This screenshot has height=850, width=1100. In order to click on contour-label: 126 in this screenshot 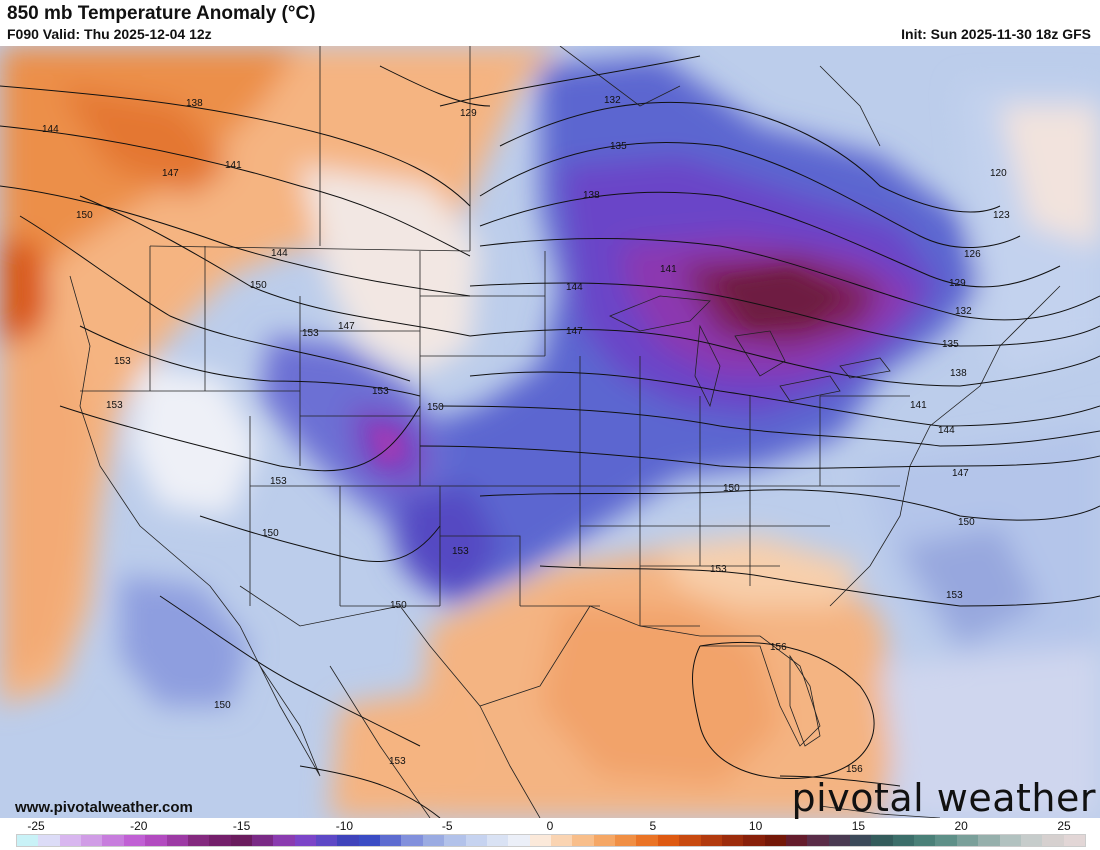, I will do `click(972, 254)`.